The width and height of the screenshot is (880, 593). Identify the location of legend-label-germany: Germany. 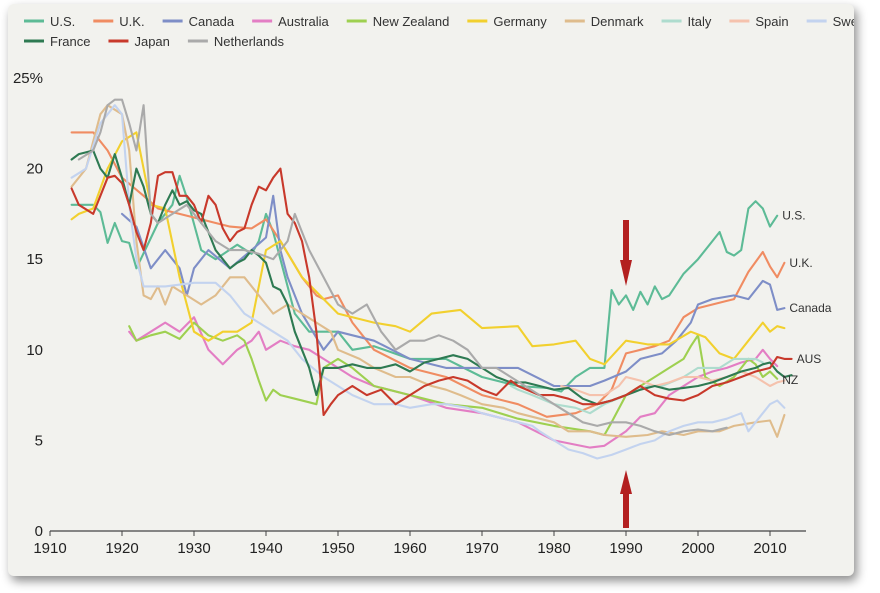
(520, 21).